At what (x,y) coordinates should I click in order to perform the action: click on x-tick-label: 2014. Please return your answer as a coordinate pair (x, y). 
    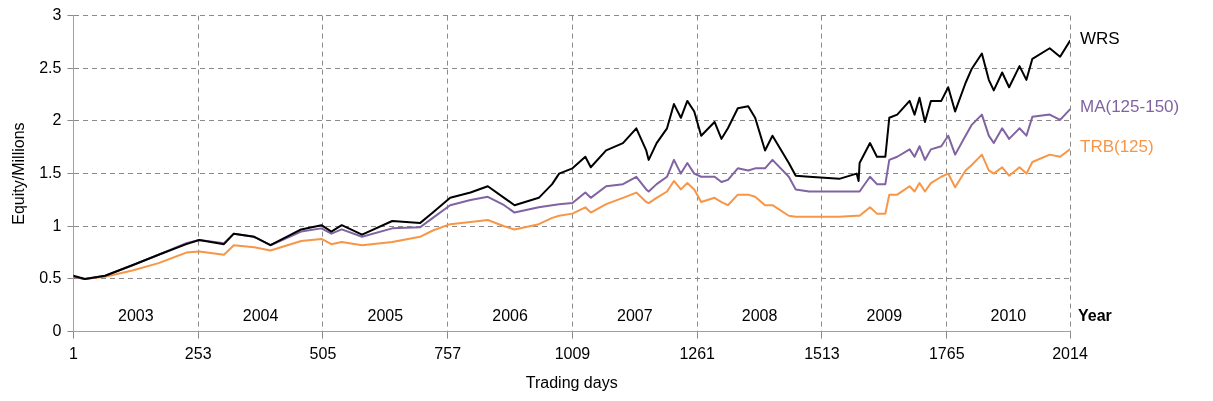
    Looking at the image, I should click on (1070, 353).